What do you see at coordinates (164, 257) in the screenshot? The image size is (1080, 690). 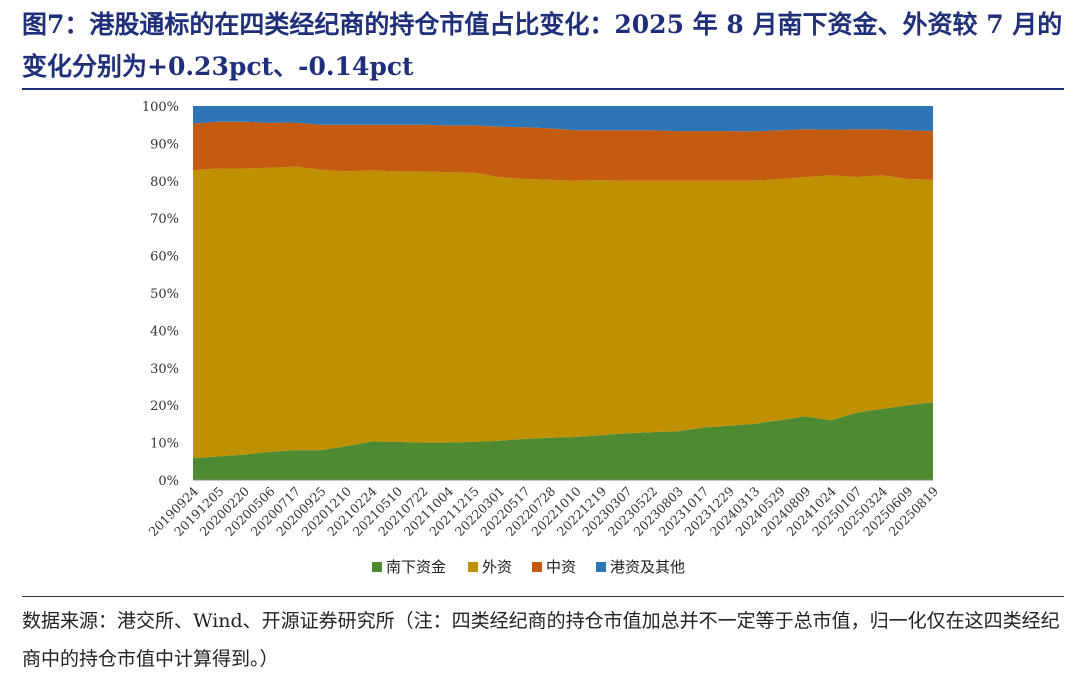 I see `y-tick-label: 60%` at bounding box center [164, 257].